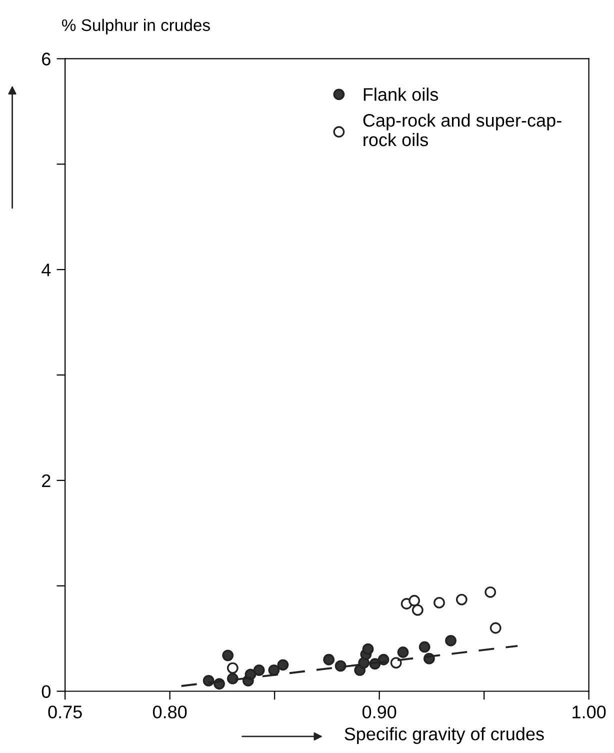 This screenshot has width=614, height=753. What do you see at coordinates (136, 26) in the screenshot?
I see `y-axis-title: % Sulphur in crudes` at bounding box center [136, 26].